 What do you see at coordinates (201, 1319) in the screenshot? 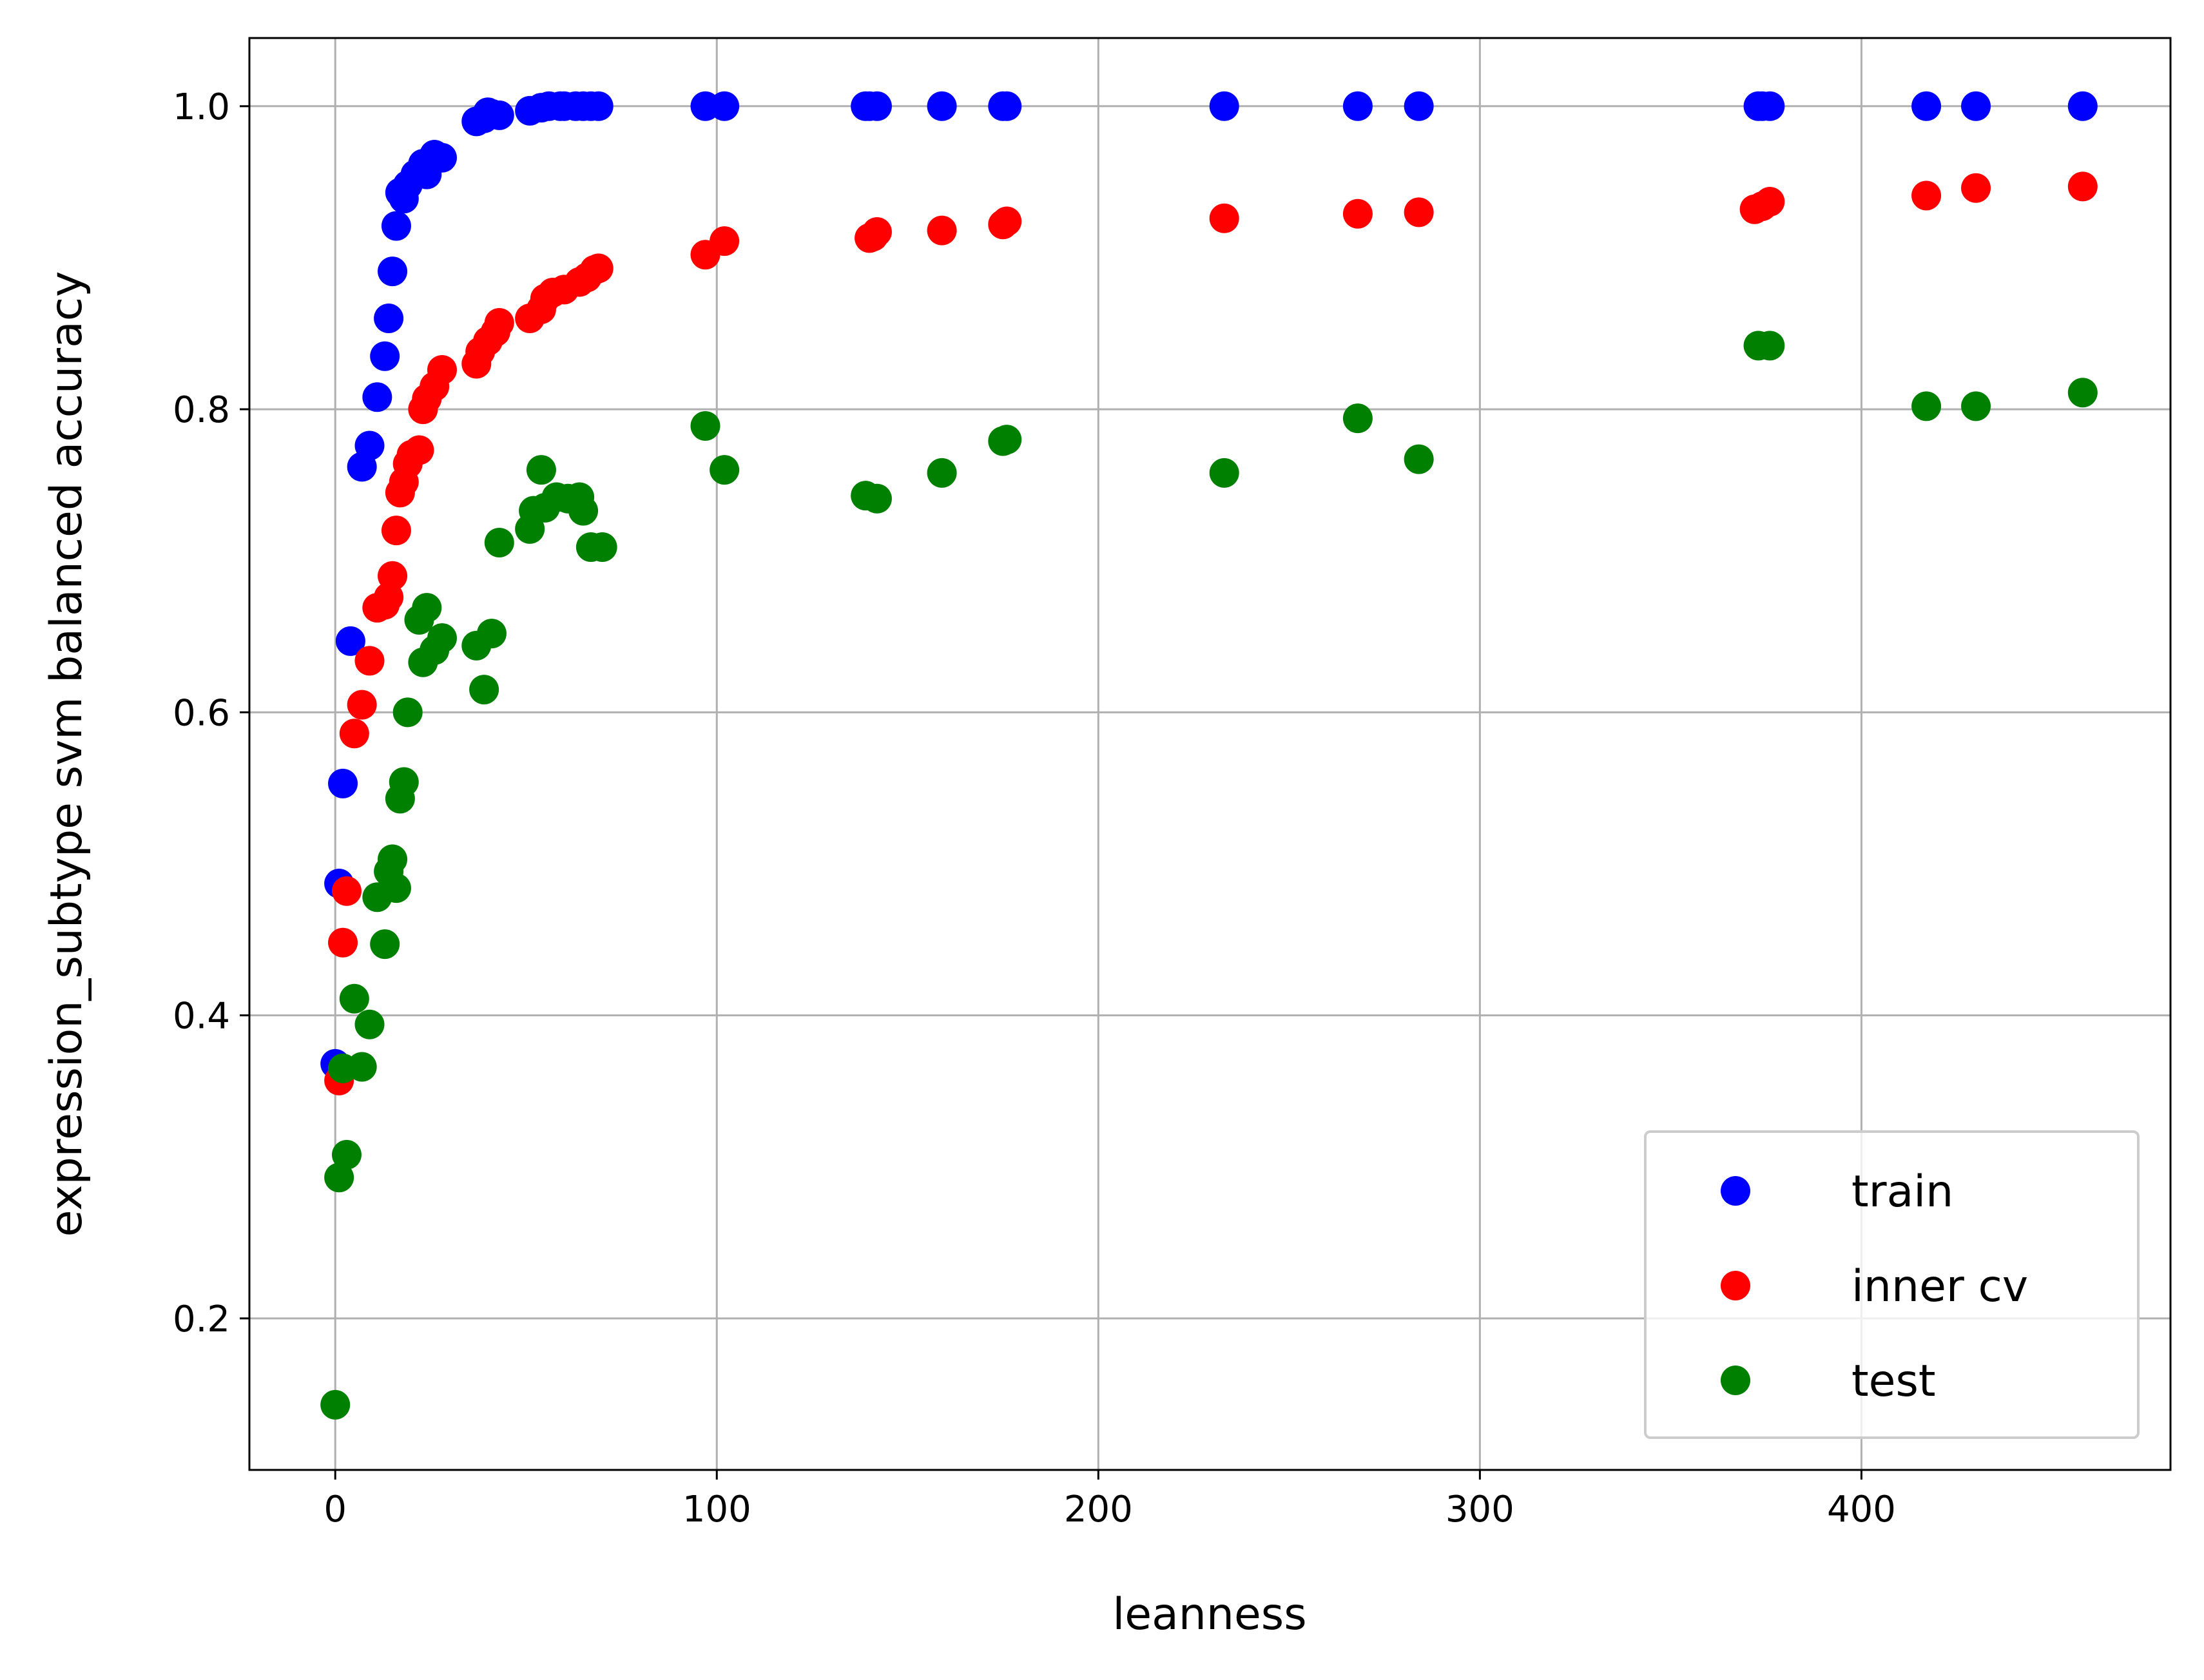
I see `y-tick-label: 0.2` at bounding box center [201, 1319].